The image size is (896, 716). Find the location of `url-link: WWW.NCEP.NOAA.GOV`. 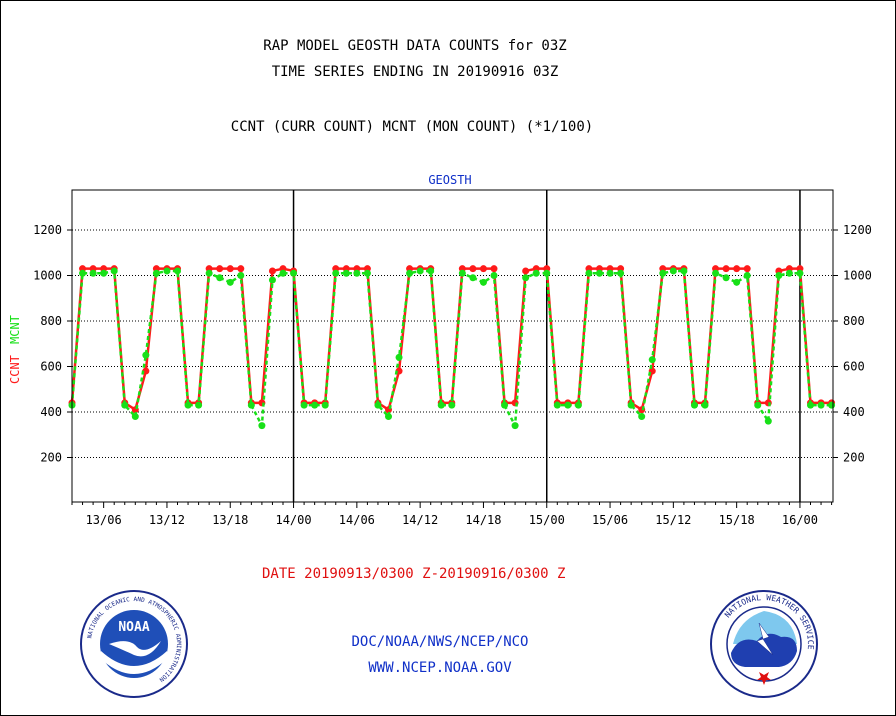

url-link: WWW.NCEP.NOAA.GOV is located at coordinates (440, 668).